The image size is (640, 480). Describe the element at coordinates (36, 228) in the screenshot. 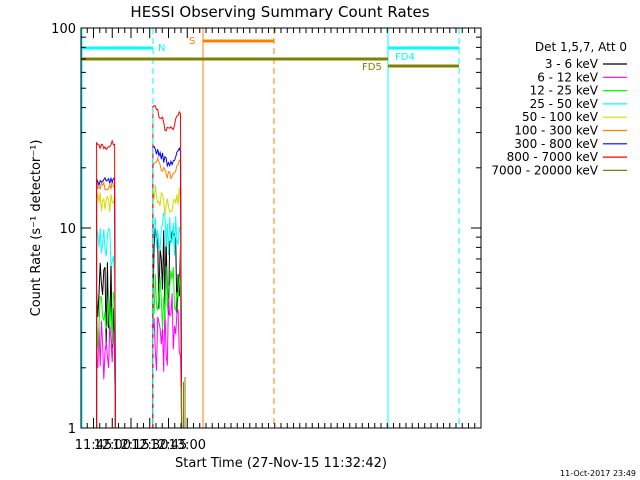

I see `y-axis-label: Count Rate (s⁻¹ detector⁻¹)` at that location.